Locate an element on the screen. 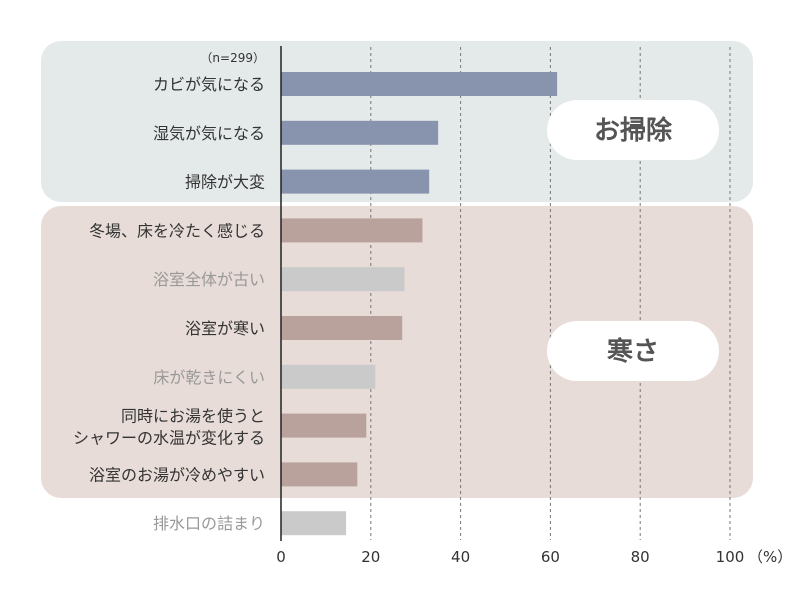 This screenshot has height=600, width=800. group-badge-label-cleaning: お掃除 is located at coordinates (633, 130).